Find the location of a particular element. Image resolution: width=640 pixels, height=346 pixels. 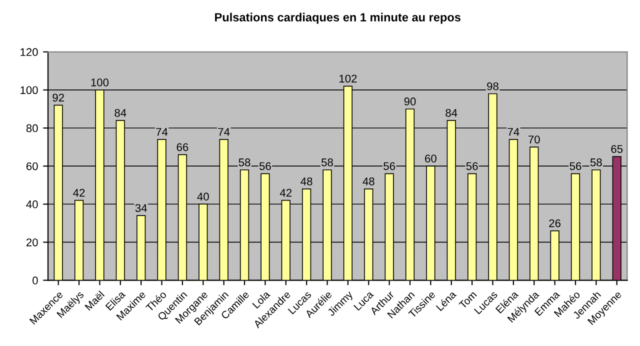

data-label: 60 is located at coordinates (430, 158).